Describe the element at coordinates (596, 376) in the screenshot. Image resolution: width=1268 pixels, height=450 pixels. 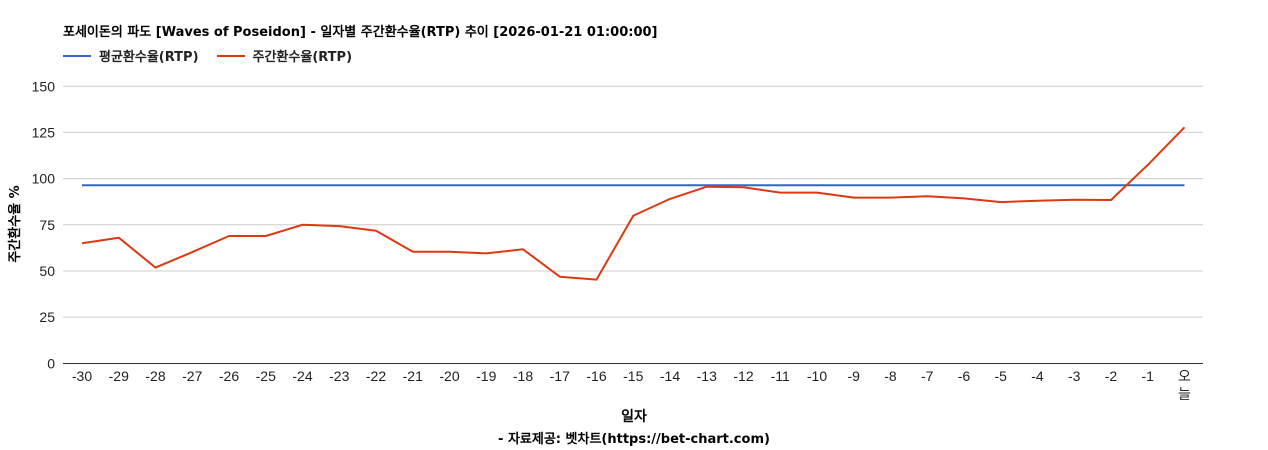
I see `x-tick-label: -16` at that location.